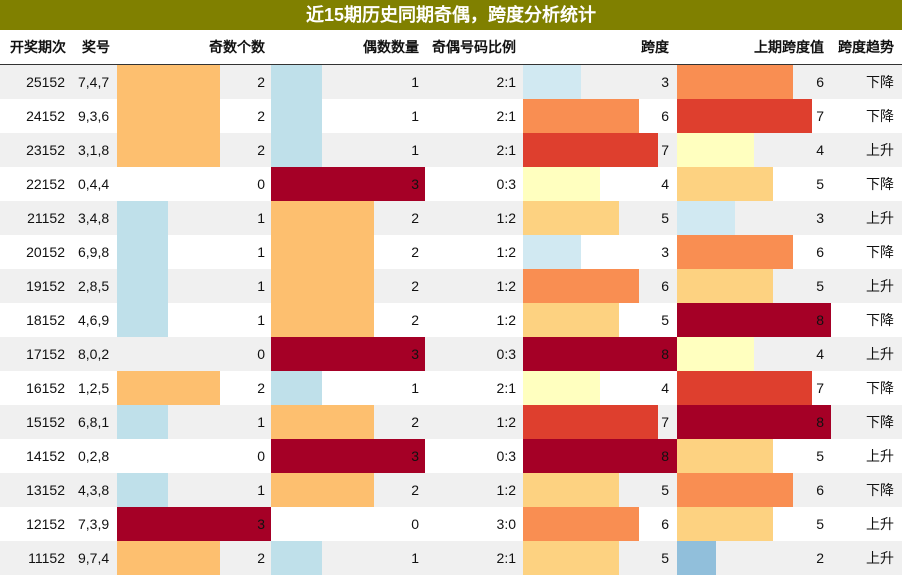  Describe the element at coordinates (94, 524) in the screenshot. I see `cell-text: 7,3,9` at that location.